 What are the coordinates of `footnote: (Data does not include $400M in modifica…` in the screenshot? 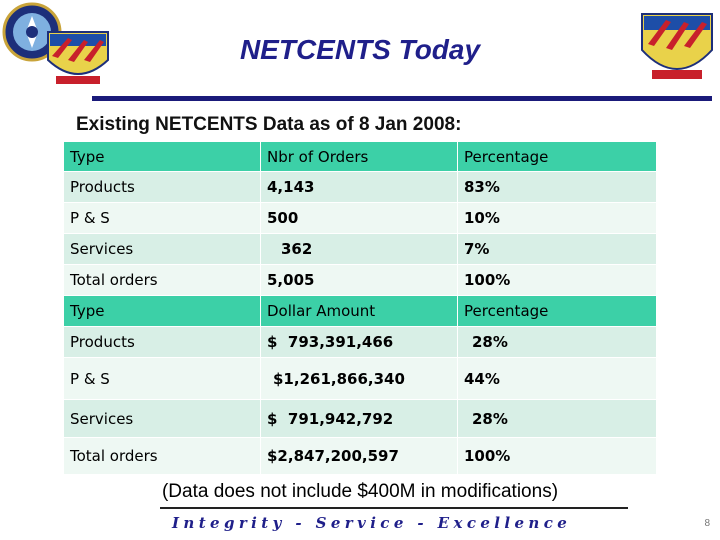 It's located at (360, 491).